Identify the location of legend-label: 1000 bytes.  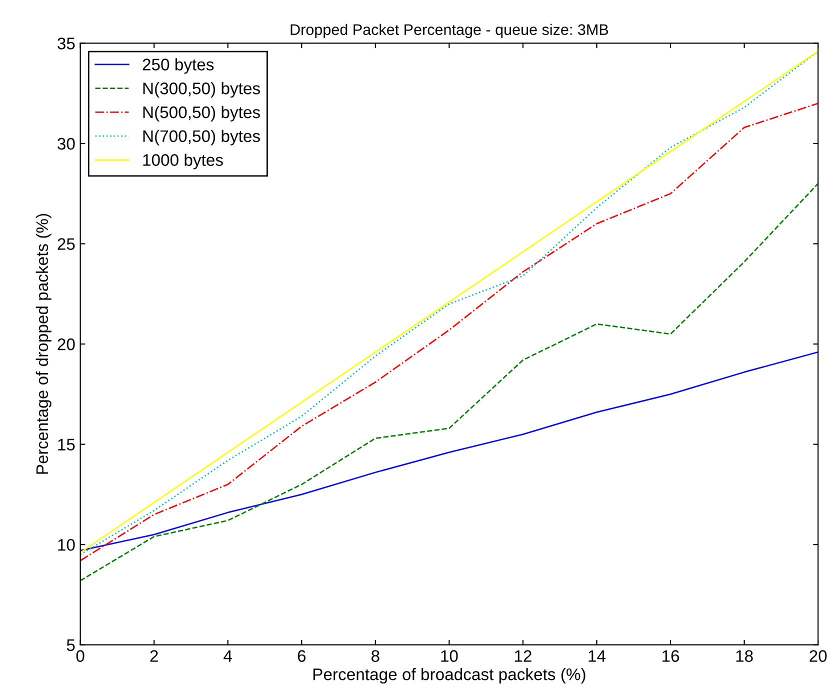
(183, 162).